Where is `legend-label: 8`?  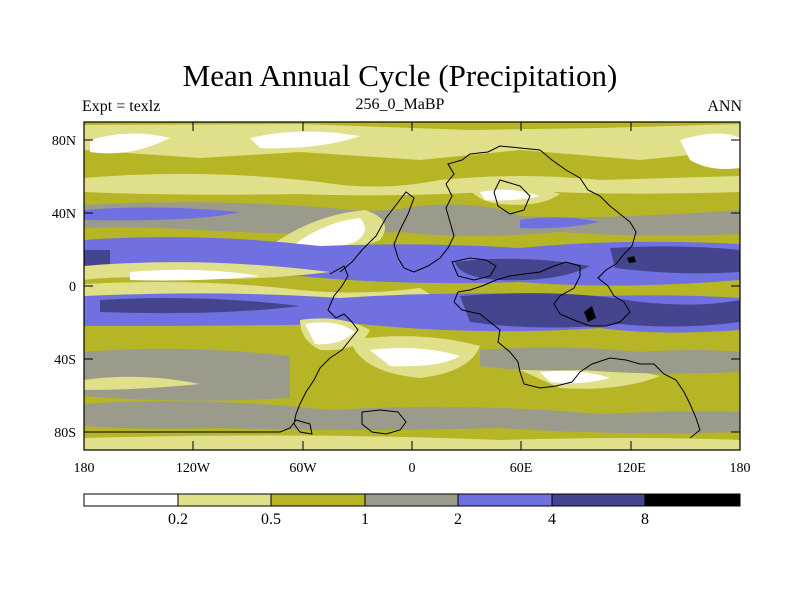
legend-label: 8 is located at coordinates (645, 519).